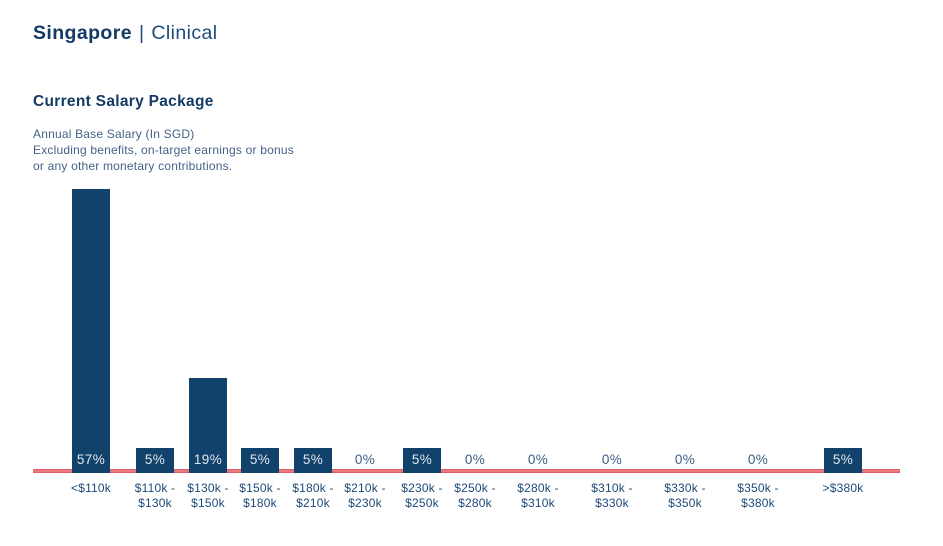 The image size is (943, 546). Describe the element at coordinates (208, 273) in the screenshot. I see `bar-column: 19% $130k - $150k` at that location.